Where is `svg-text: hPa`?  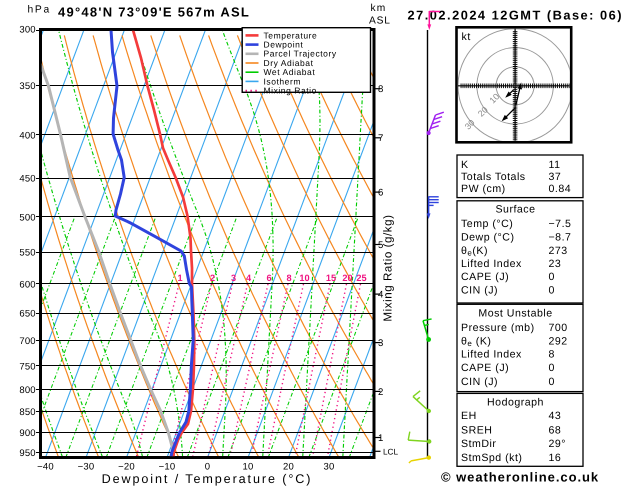 svg-text: hPa is located at coordinates (39, 10).